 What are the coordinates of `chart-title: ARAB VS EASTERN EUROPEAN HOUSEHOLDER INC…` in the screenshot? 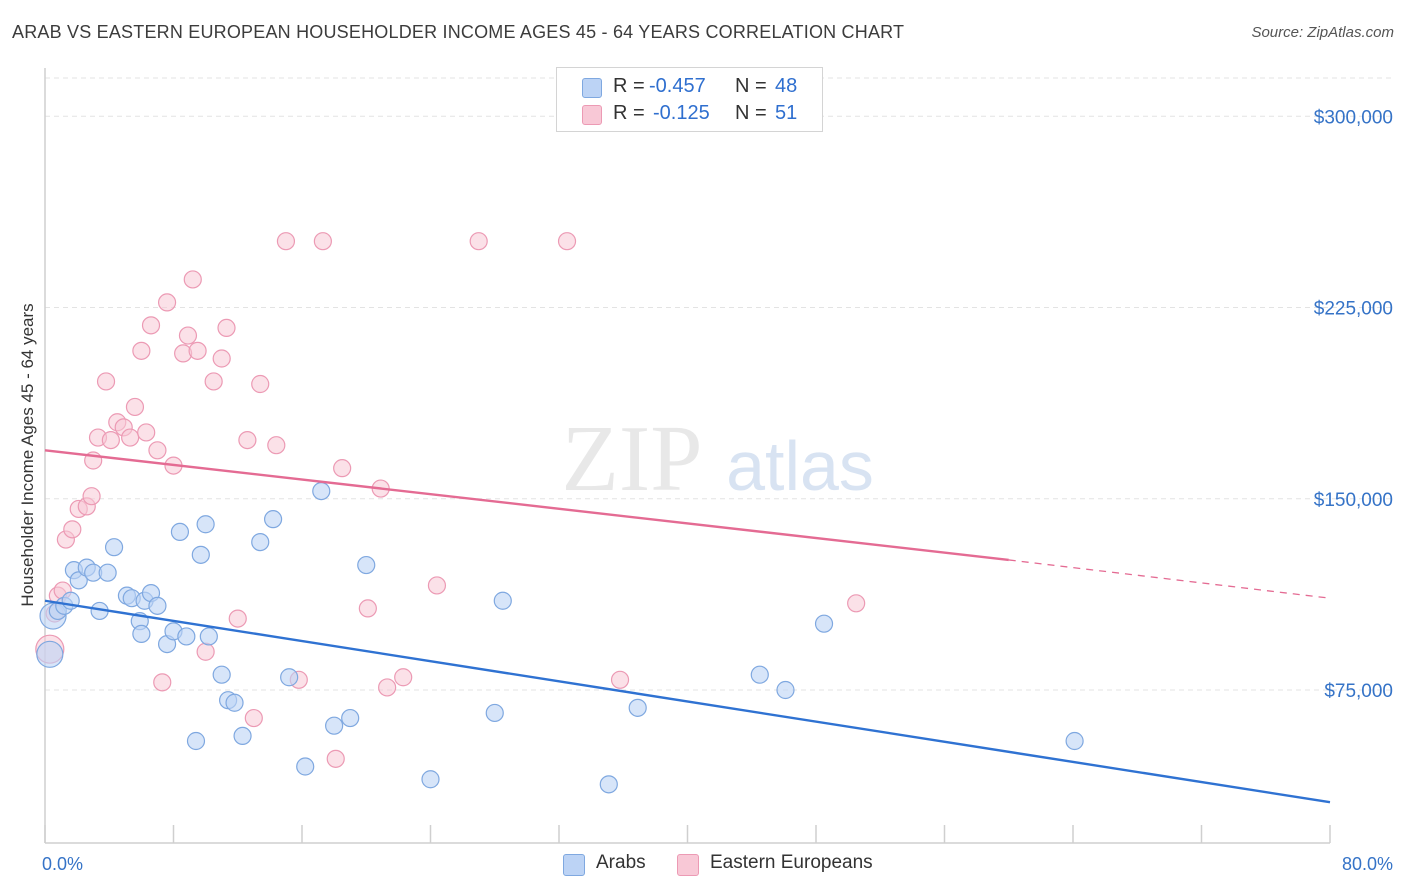 It's located at (458, 32).